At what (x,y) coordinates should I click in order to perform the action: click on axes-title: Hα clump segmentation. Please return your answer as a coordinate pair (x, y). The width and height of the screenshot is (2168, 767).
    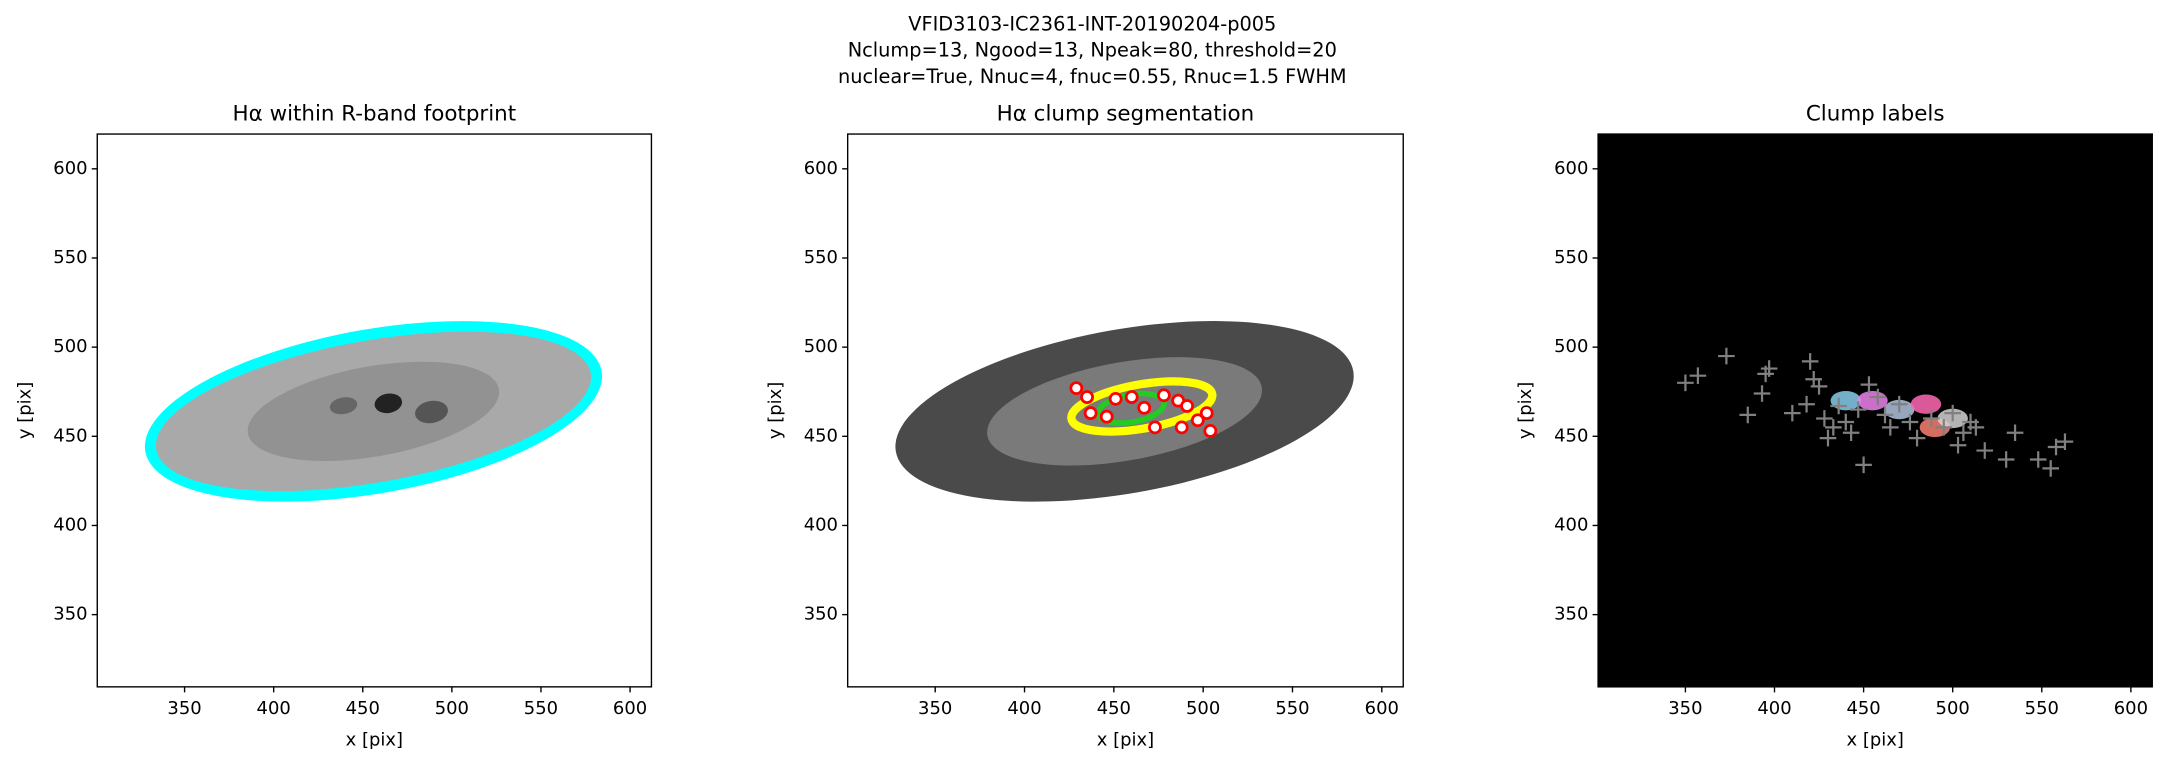
    Looking at the image, I should click on (1126, 114).